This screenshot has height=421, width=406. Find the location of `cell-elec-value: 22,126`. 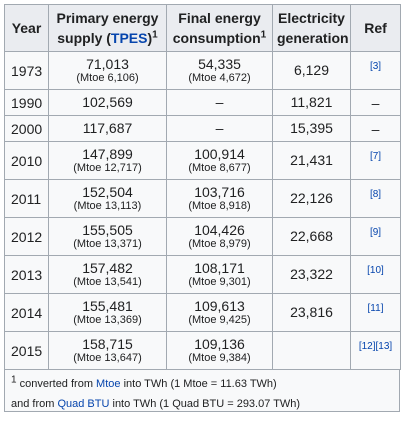

cell-elec-value: 22,126 is located at coordinates (311, 198).